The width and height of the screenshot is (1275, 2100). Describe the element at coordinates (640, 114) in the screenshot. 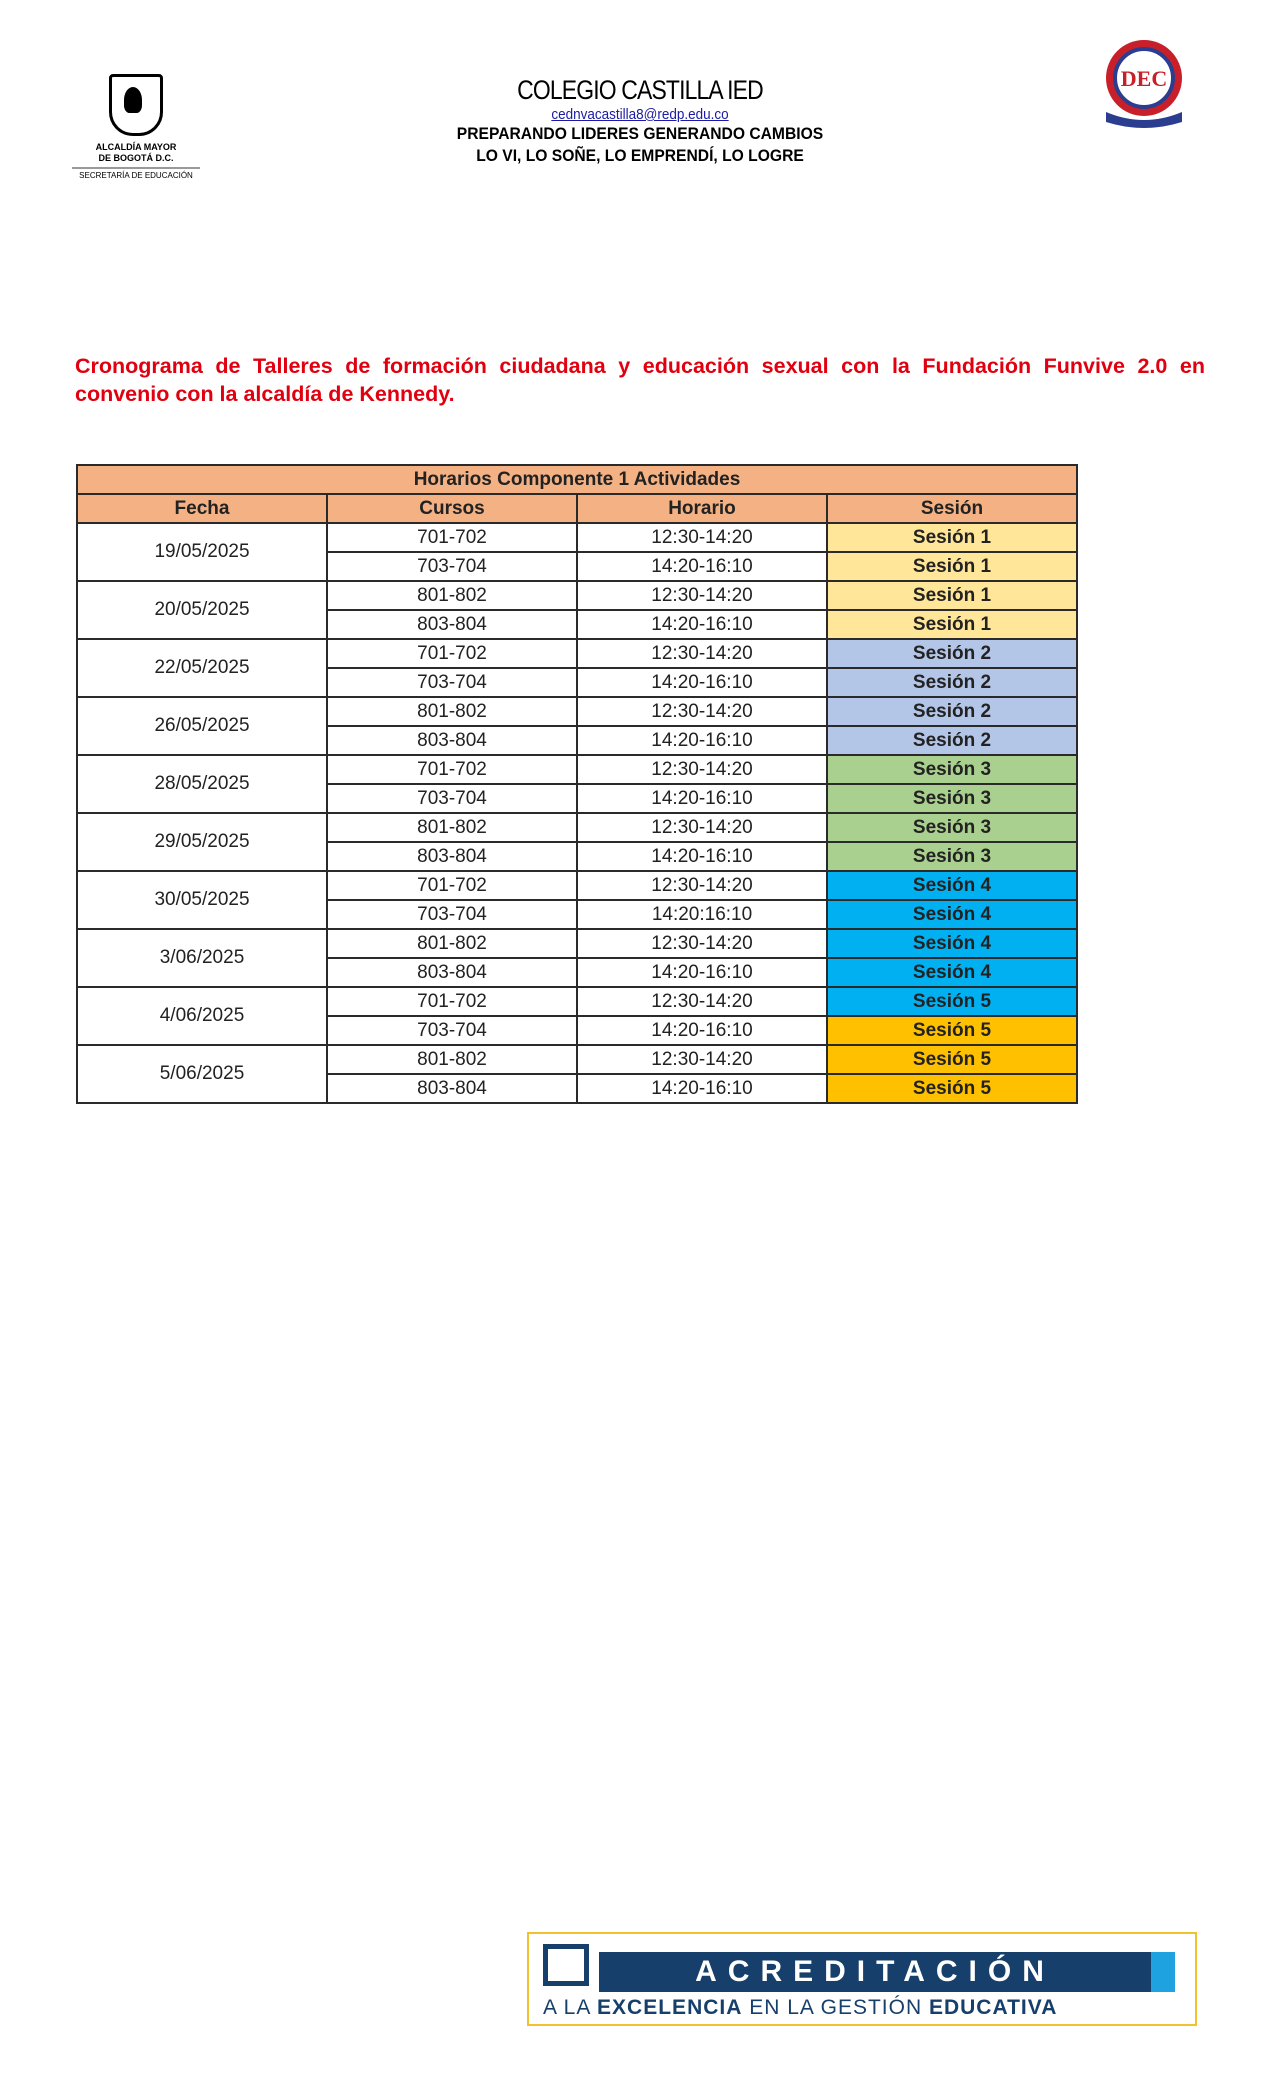

I see `email-link: cednvacastilla8@redp.edu.co` at that location.